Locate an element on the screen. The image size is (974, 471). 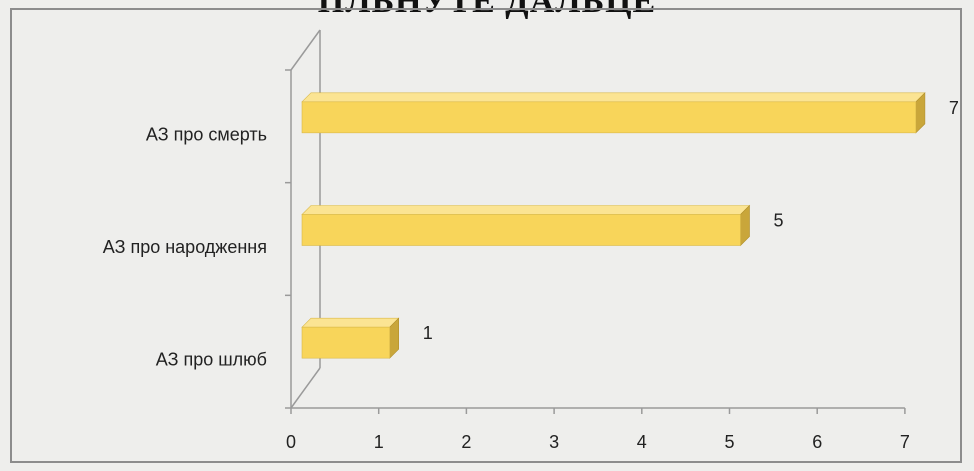
cropped-chart-heading: ПЛЬНУТЕ ДАЛЬЦЕ is located at coordinates (487, 10).